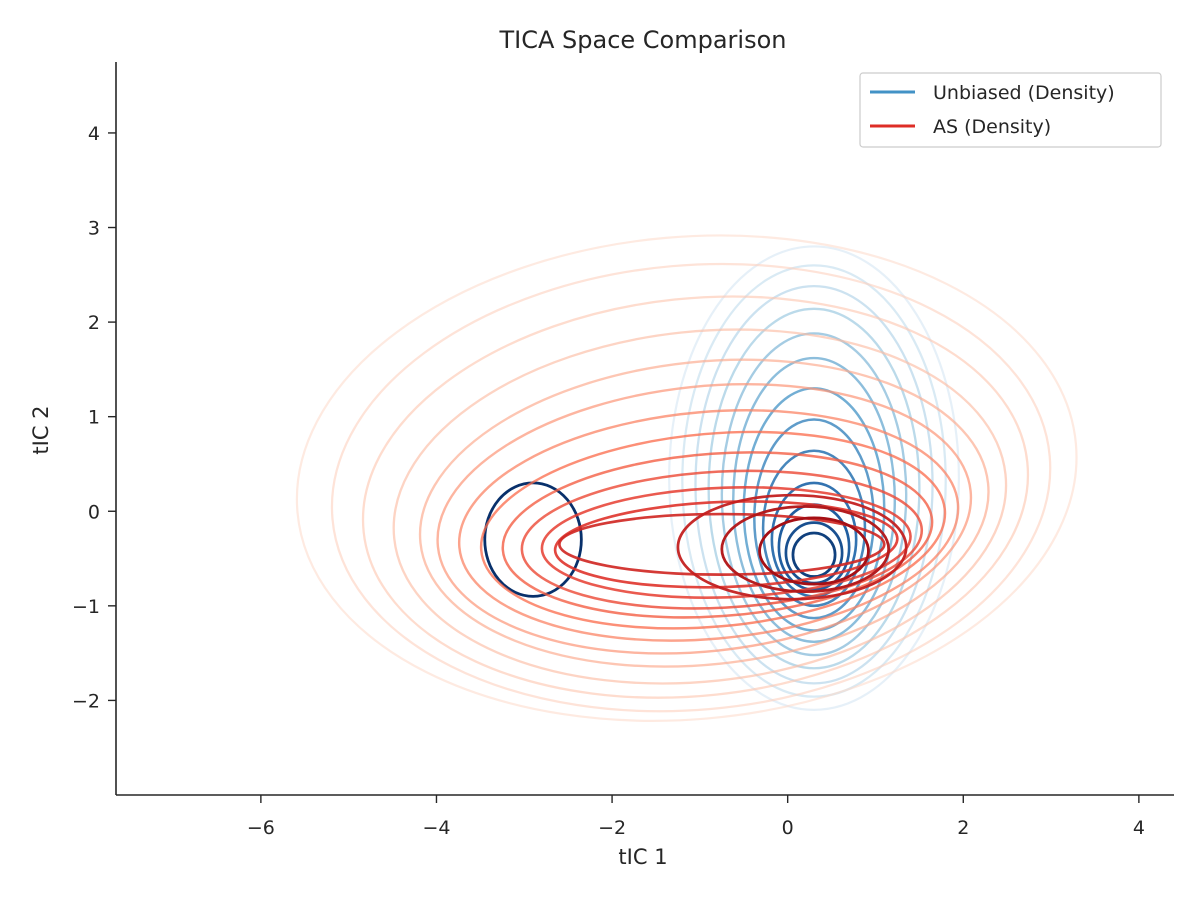 This screenshot has height=901, width=1200. What do you see at coordinates (94, 134) in the screenshot?
I see `y-tick-label: 4` at bounding box center [94, 134].